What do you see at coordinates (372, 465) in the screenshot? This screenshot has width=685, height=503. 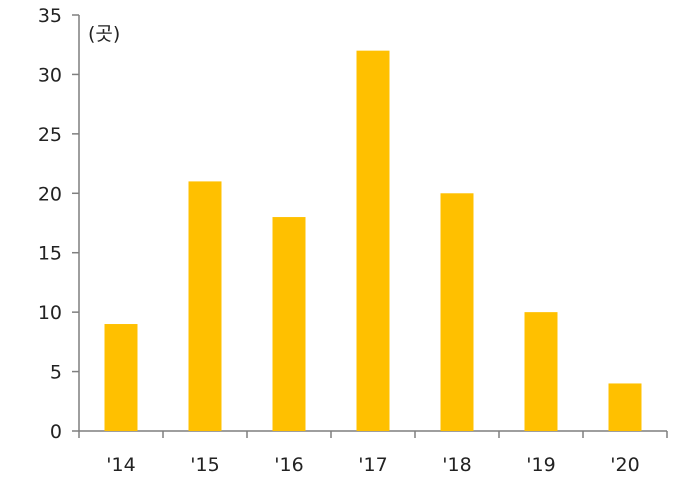 I see `x-tick-label: '17` at bounding box center [372, 465].